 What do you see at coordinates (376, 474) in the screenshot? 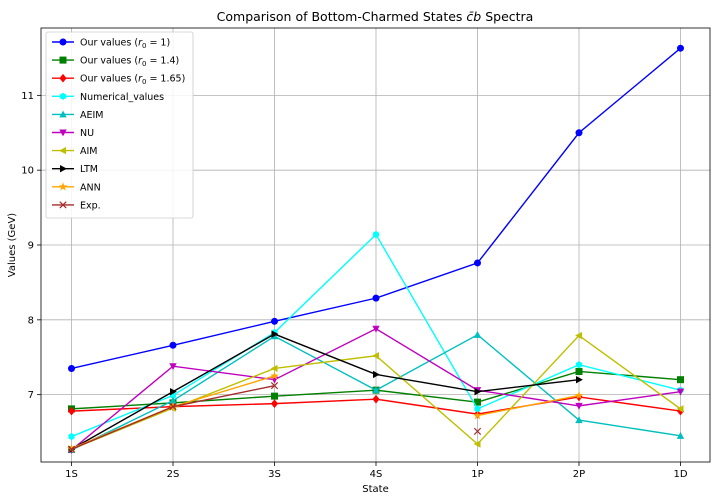
I see `x-tick-label: 4S` at bounding box center [376, 474].